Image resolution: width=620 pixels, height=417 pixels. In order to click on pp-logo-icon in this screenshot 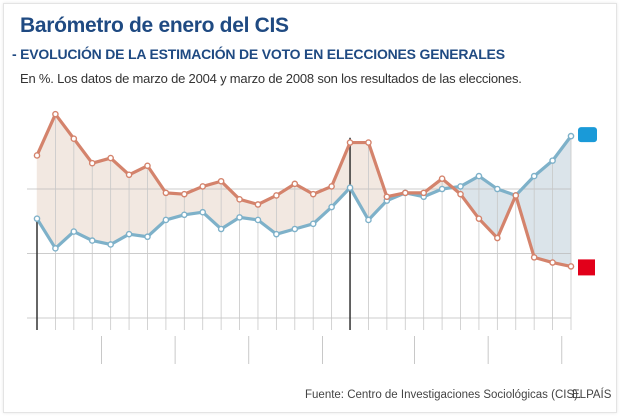, I will do `click(587, 135)`.